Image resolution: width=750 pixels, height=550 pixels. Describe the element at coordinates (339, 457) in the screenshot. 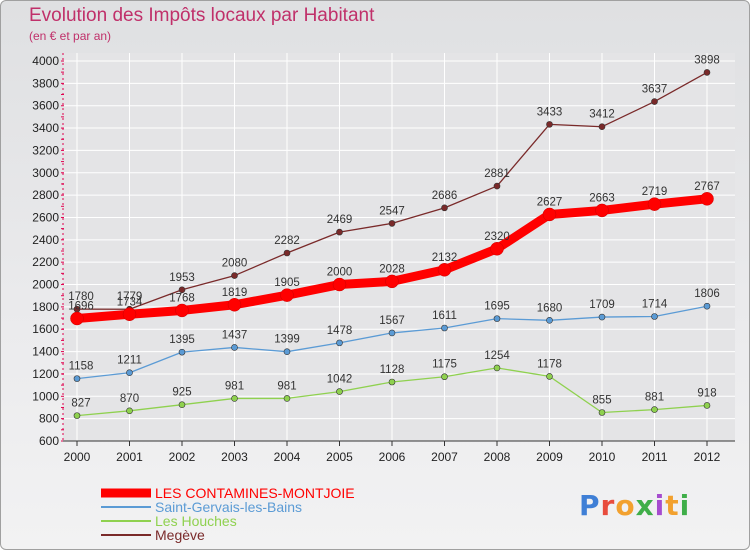

I see `x-tick-label: 2005` at that location.